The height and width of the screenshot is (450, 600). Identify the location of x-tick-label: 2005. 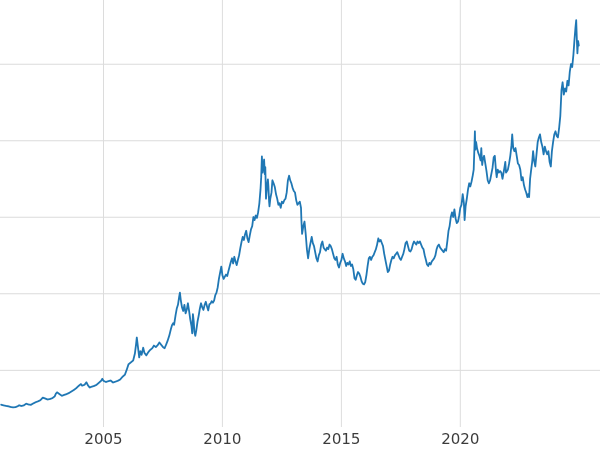
(103, 439).